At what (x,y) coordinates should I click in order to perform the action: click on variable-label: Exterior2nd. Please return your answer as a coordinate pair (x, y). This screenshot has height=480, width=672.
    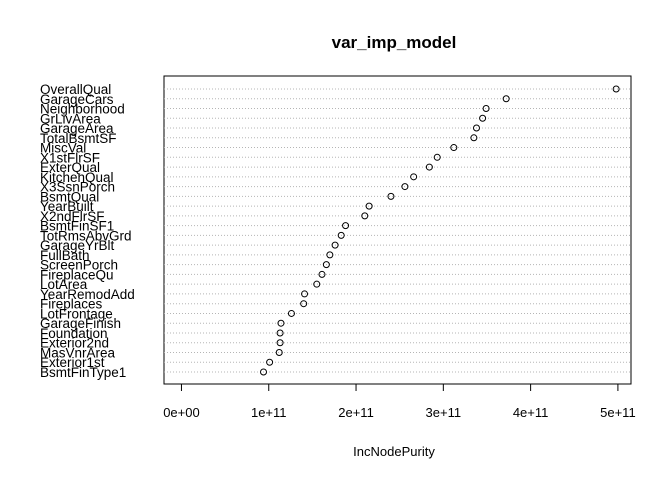
    Looking at the image, I should click on (74, 343).